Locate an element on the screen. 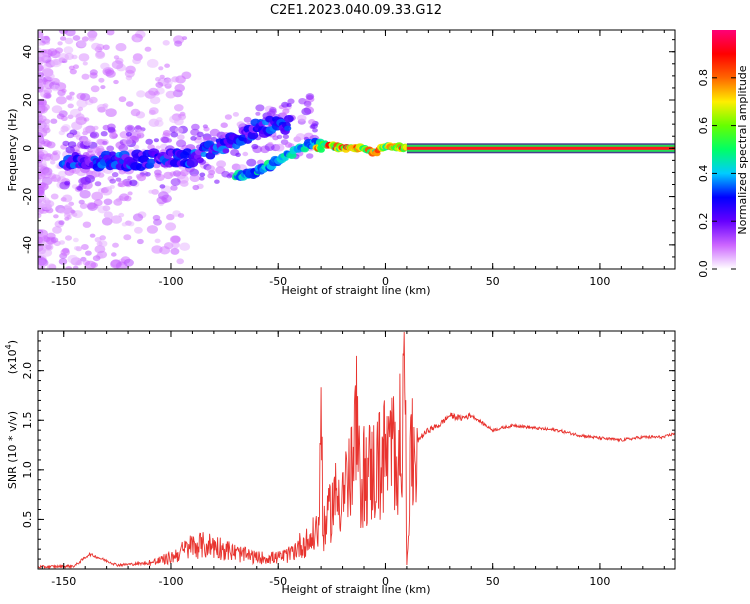  snr-x-axis-label: Height of straight line (km) is located at coordinates (355, 589).